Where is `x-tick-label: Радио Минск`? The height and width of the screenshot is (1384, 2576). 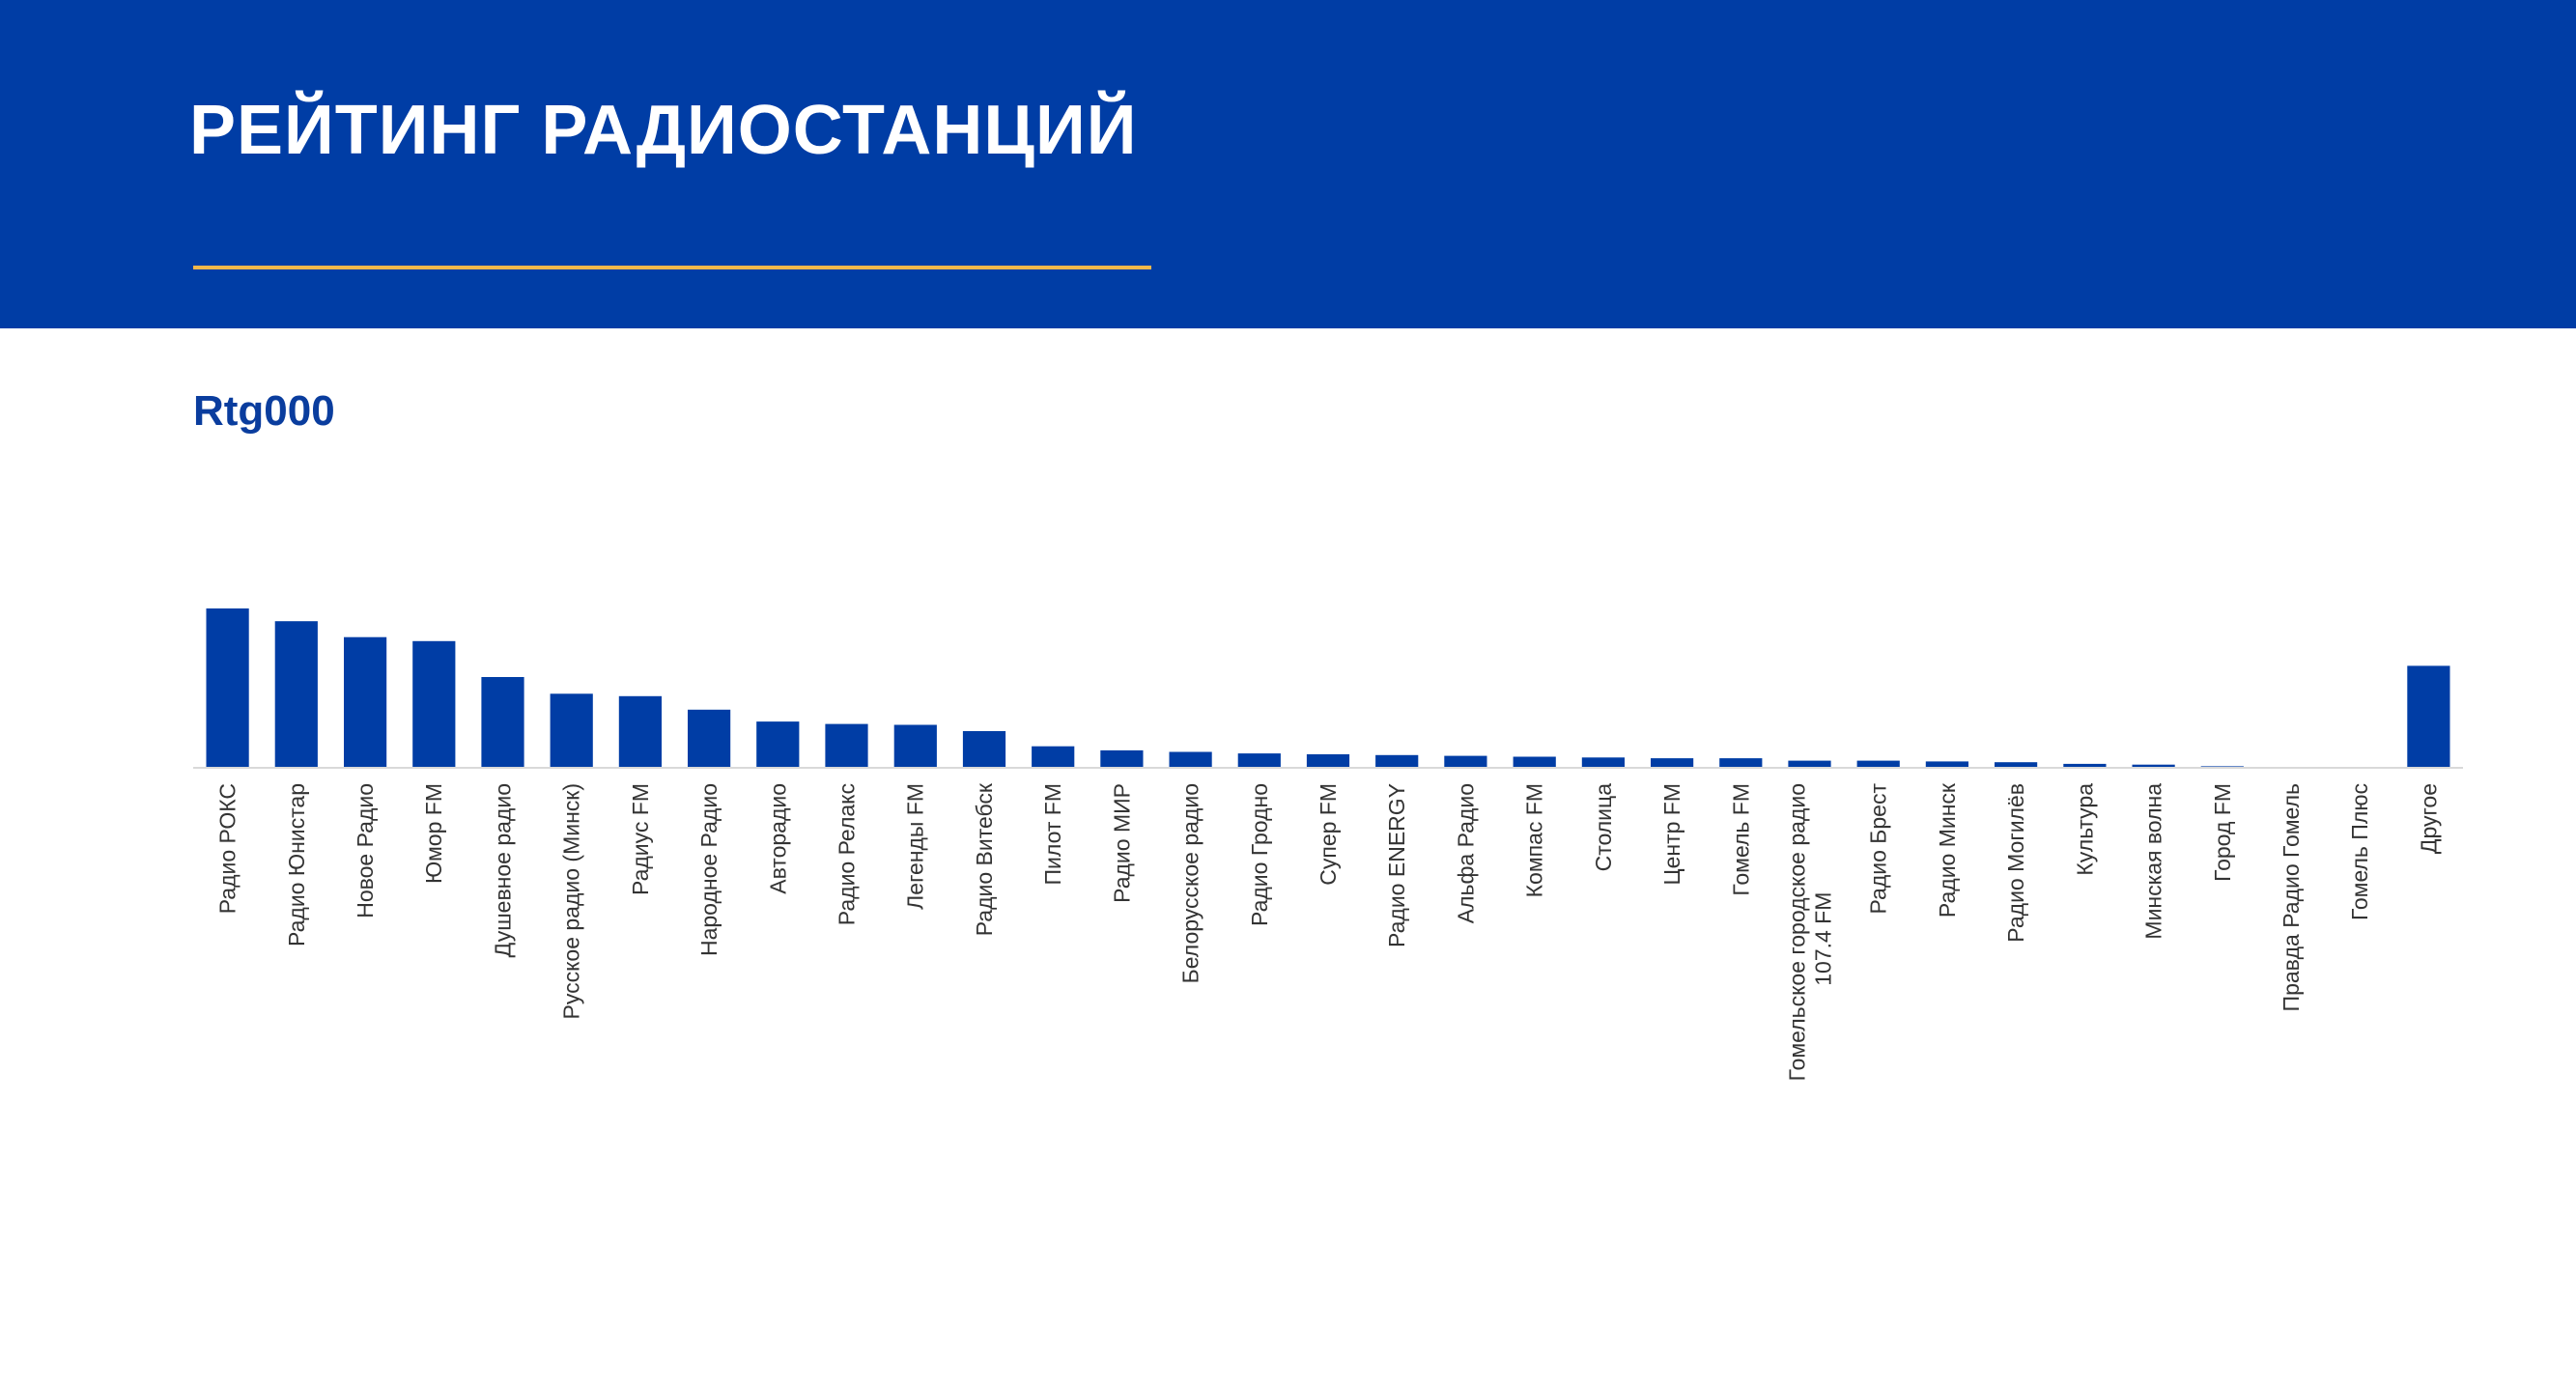 x-tick-label: Радио Минск is located at coordinates (1947, 850).